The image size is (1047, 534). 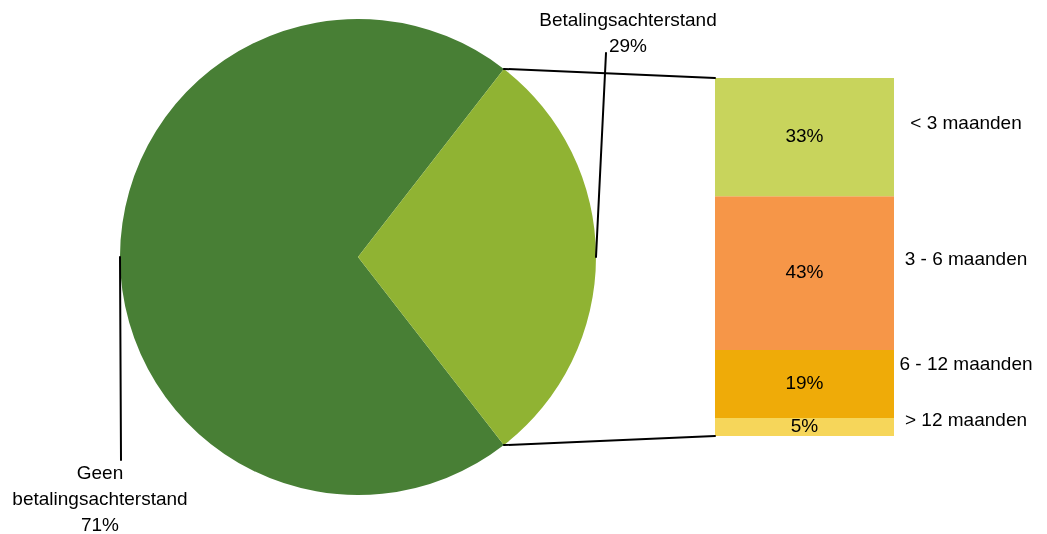 I want to click on data-label: 19%, so click(x=804, y=383).